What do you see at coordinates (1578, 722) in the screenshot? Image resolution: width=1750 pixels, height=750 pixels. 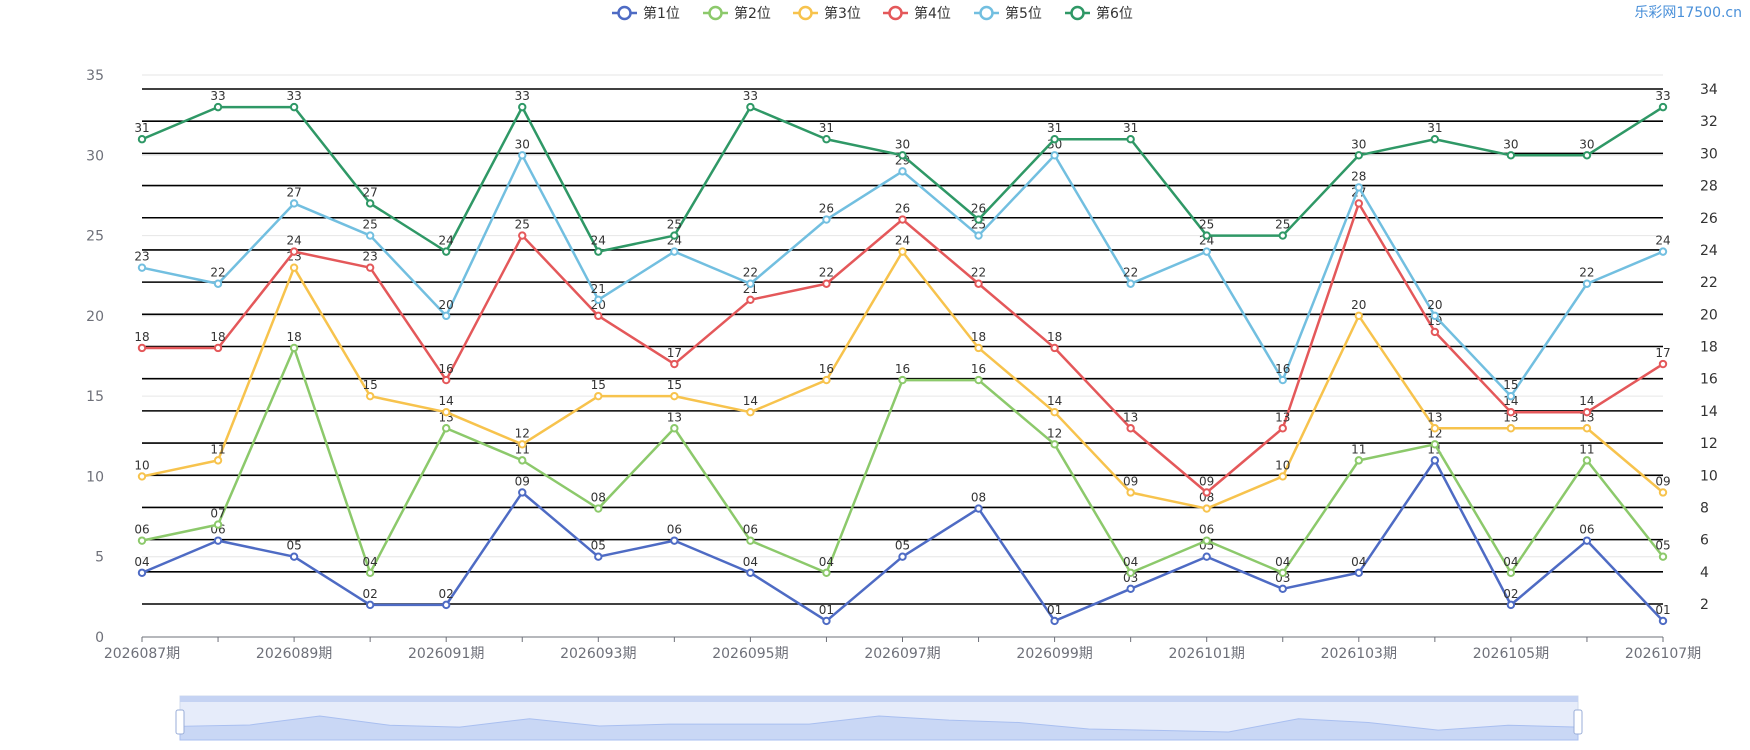 I see `zoom-handle-right` at bounding box center [1578, 722].